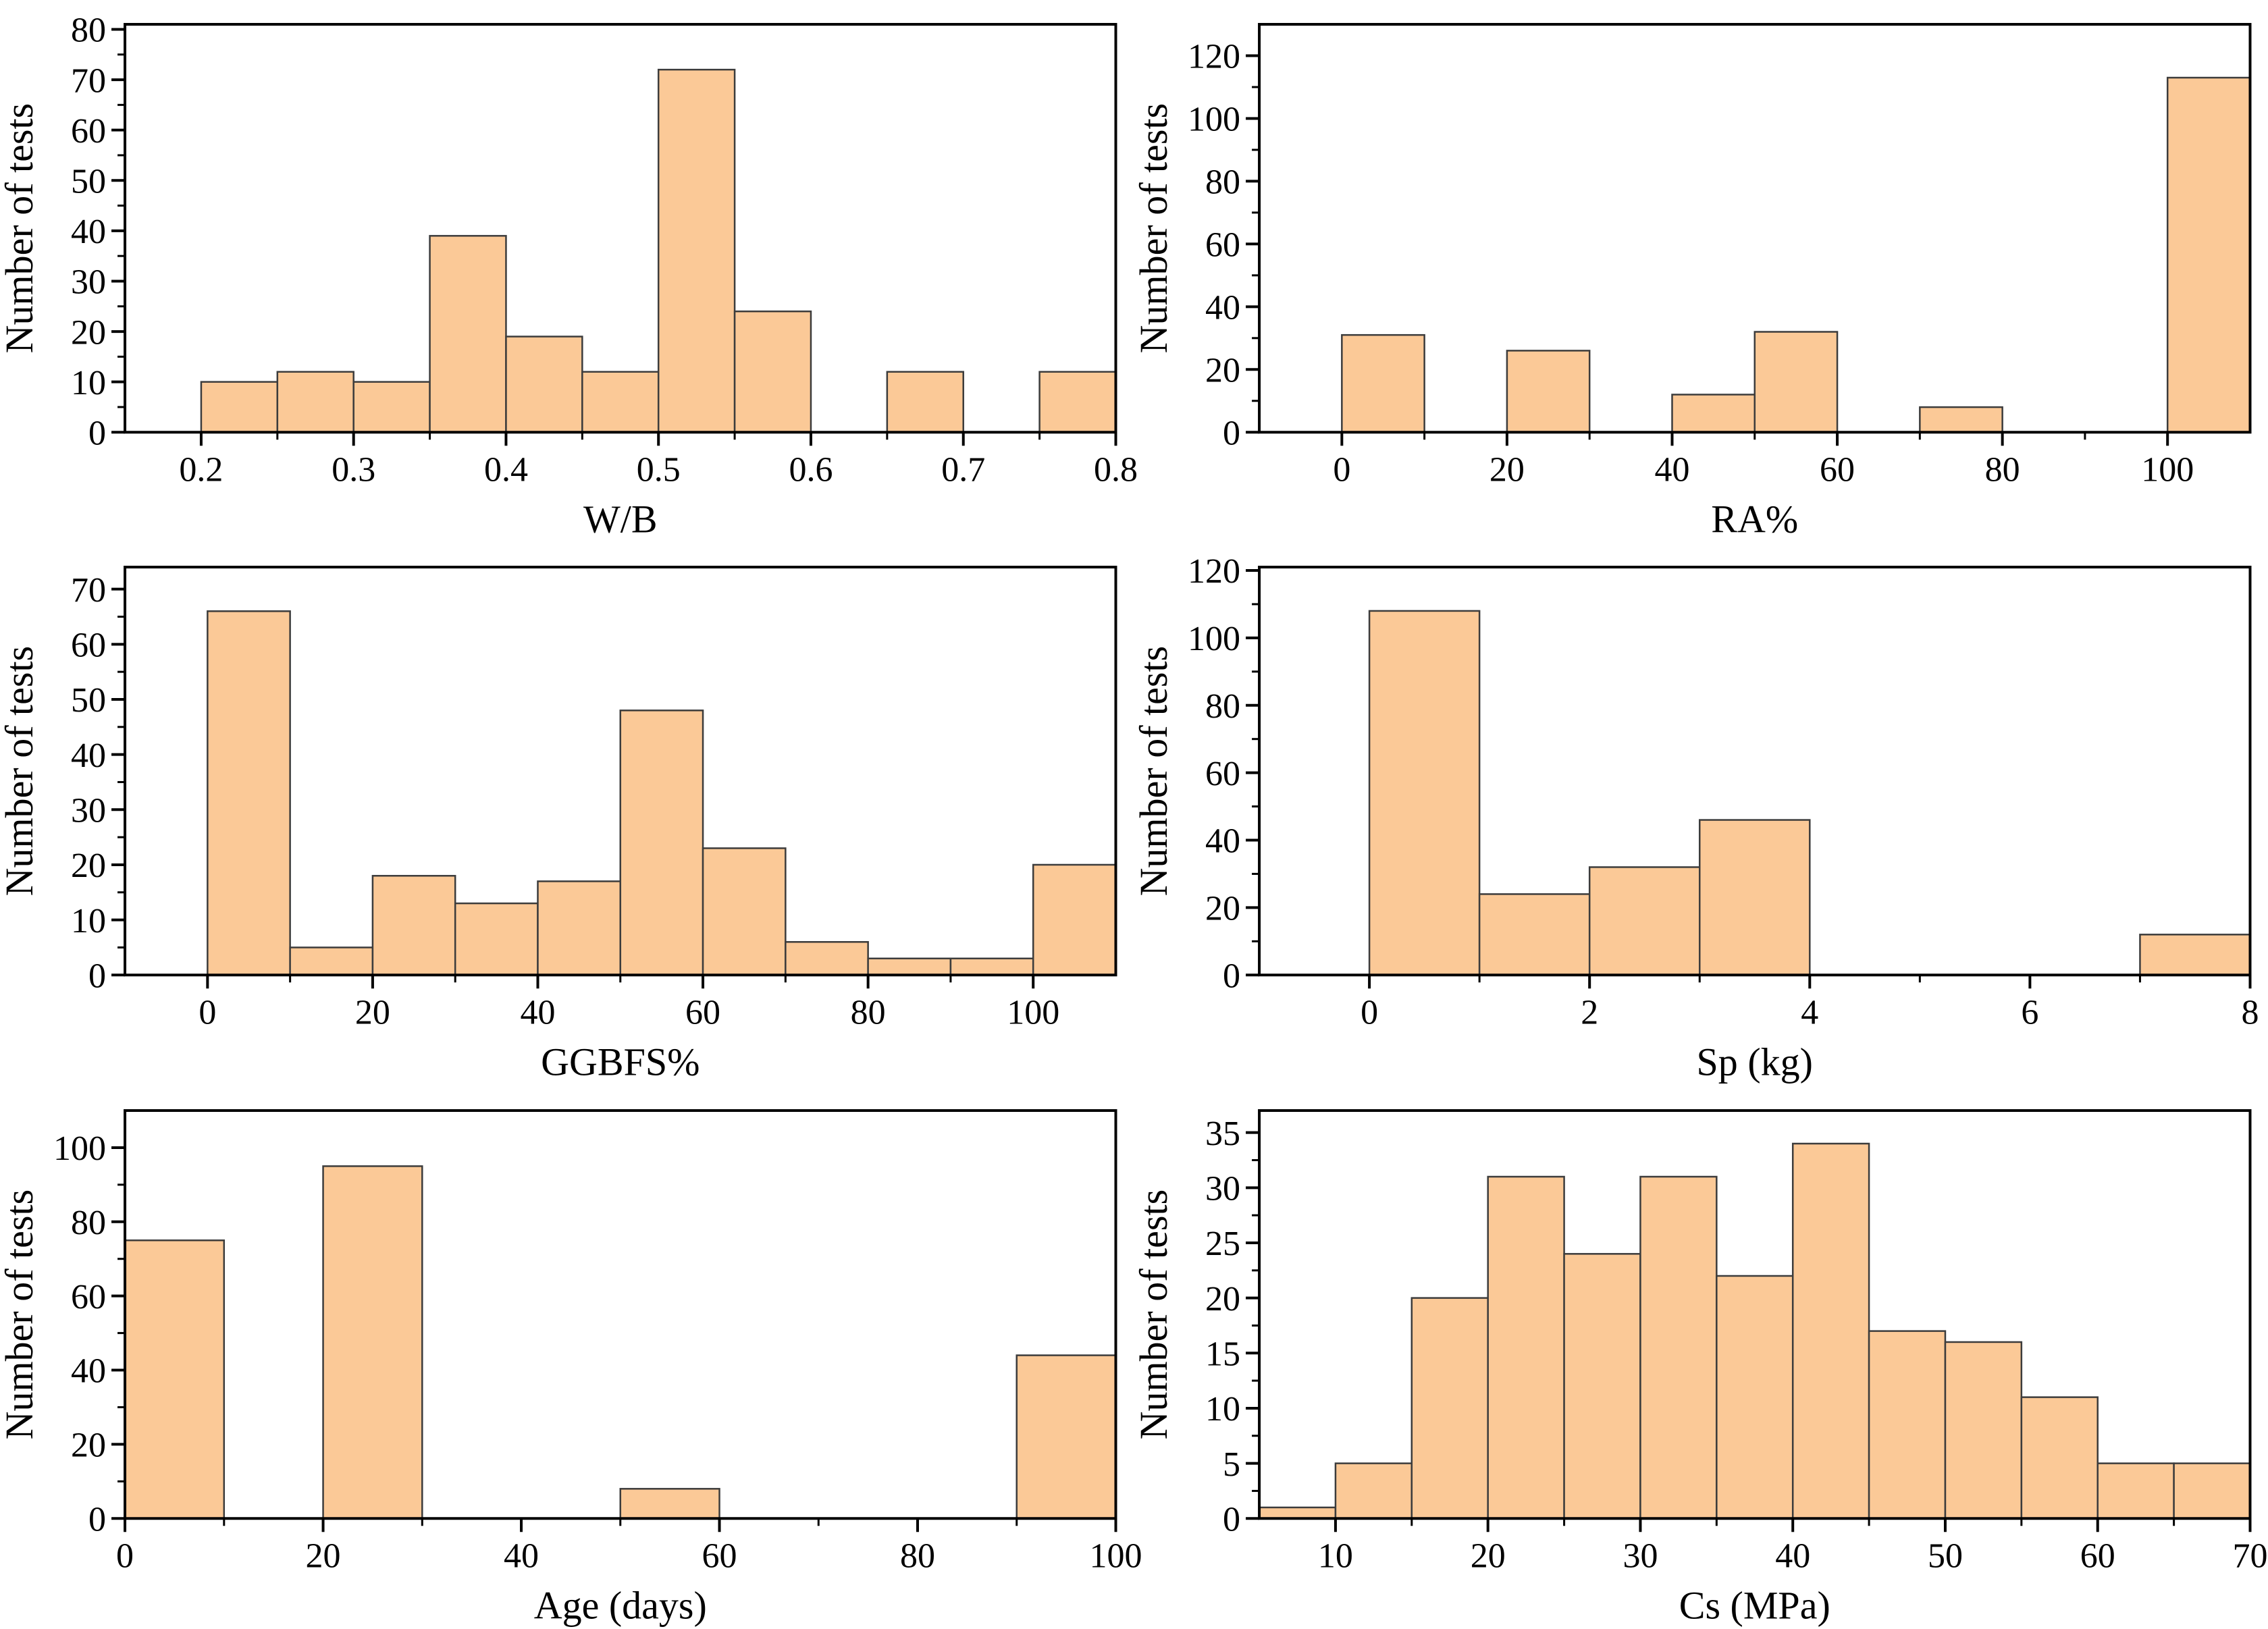  Describe the element at coordinates (1116, 470) in the screenshot. I see `x-tick-label: 0.8` at that location.